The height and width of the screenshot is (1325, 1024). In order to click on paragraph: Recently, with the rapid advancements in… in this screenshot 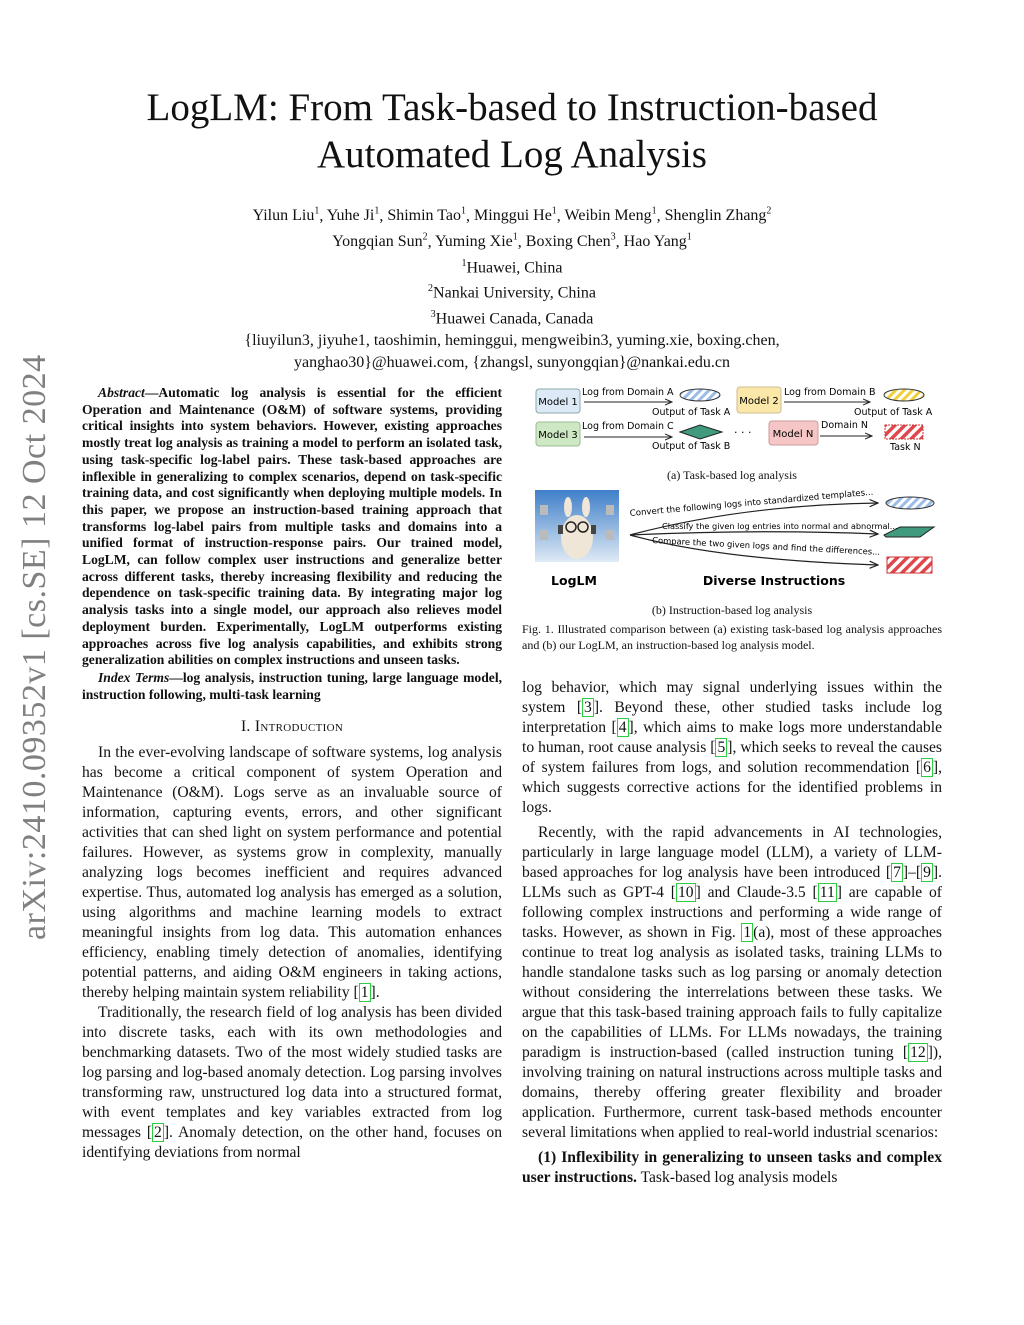, I will do `click(732, 982)`.